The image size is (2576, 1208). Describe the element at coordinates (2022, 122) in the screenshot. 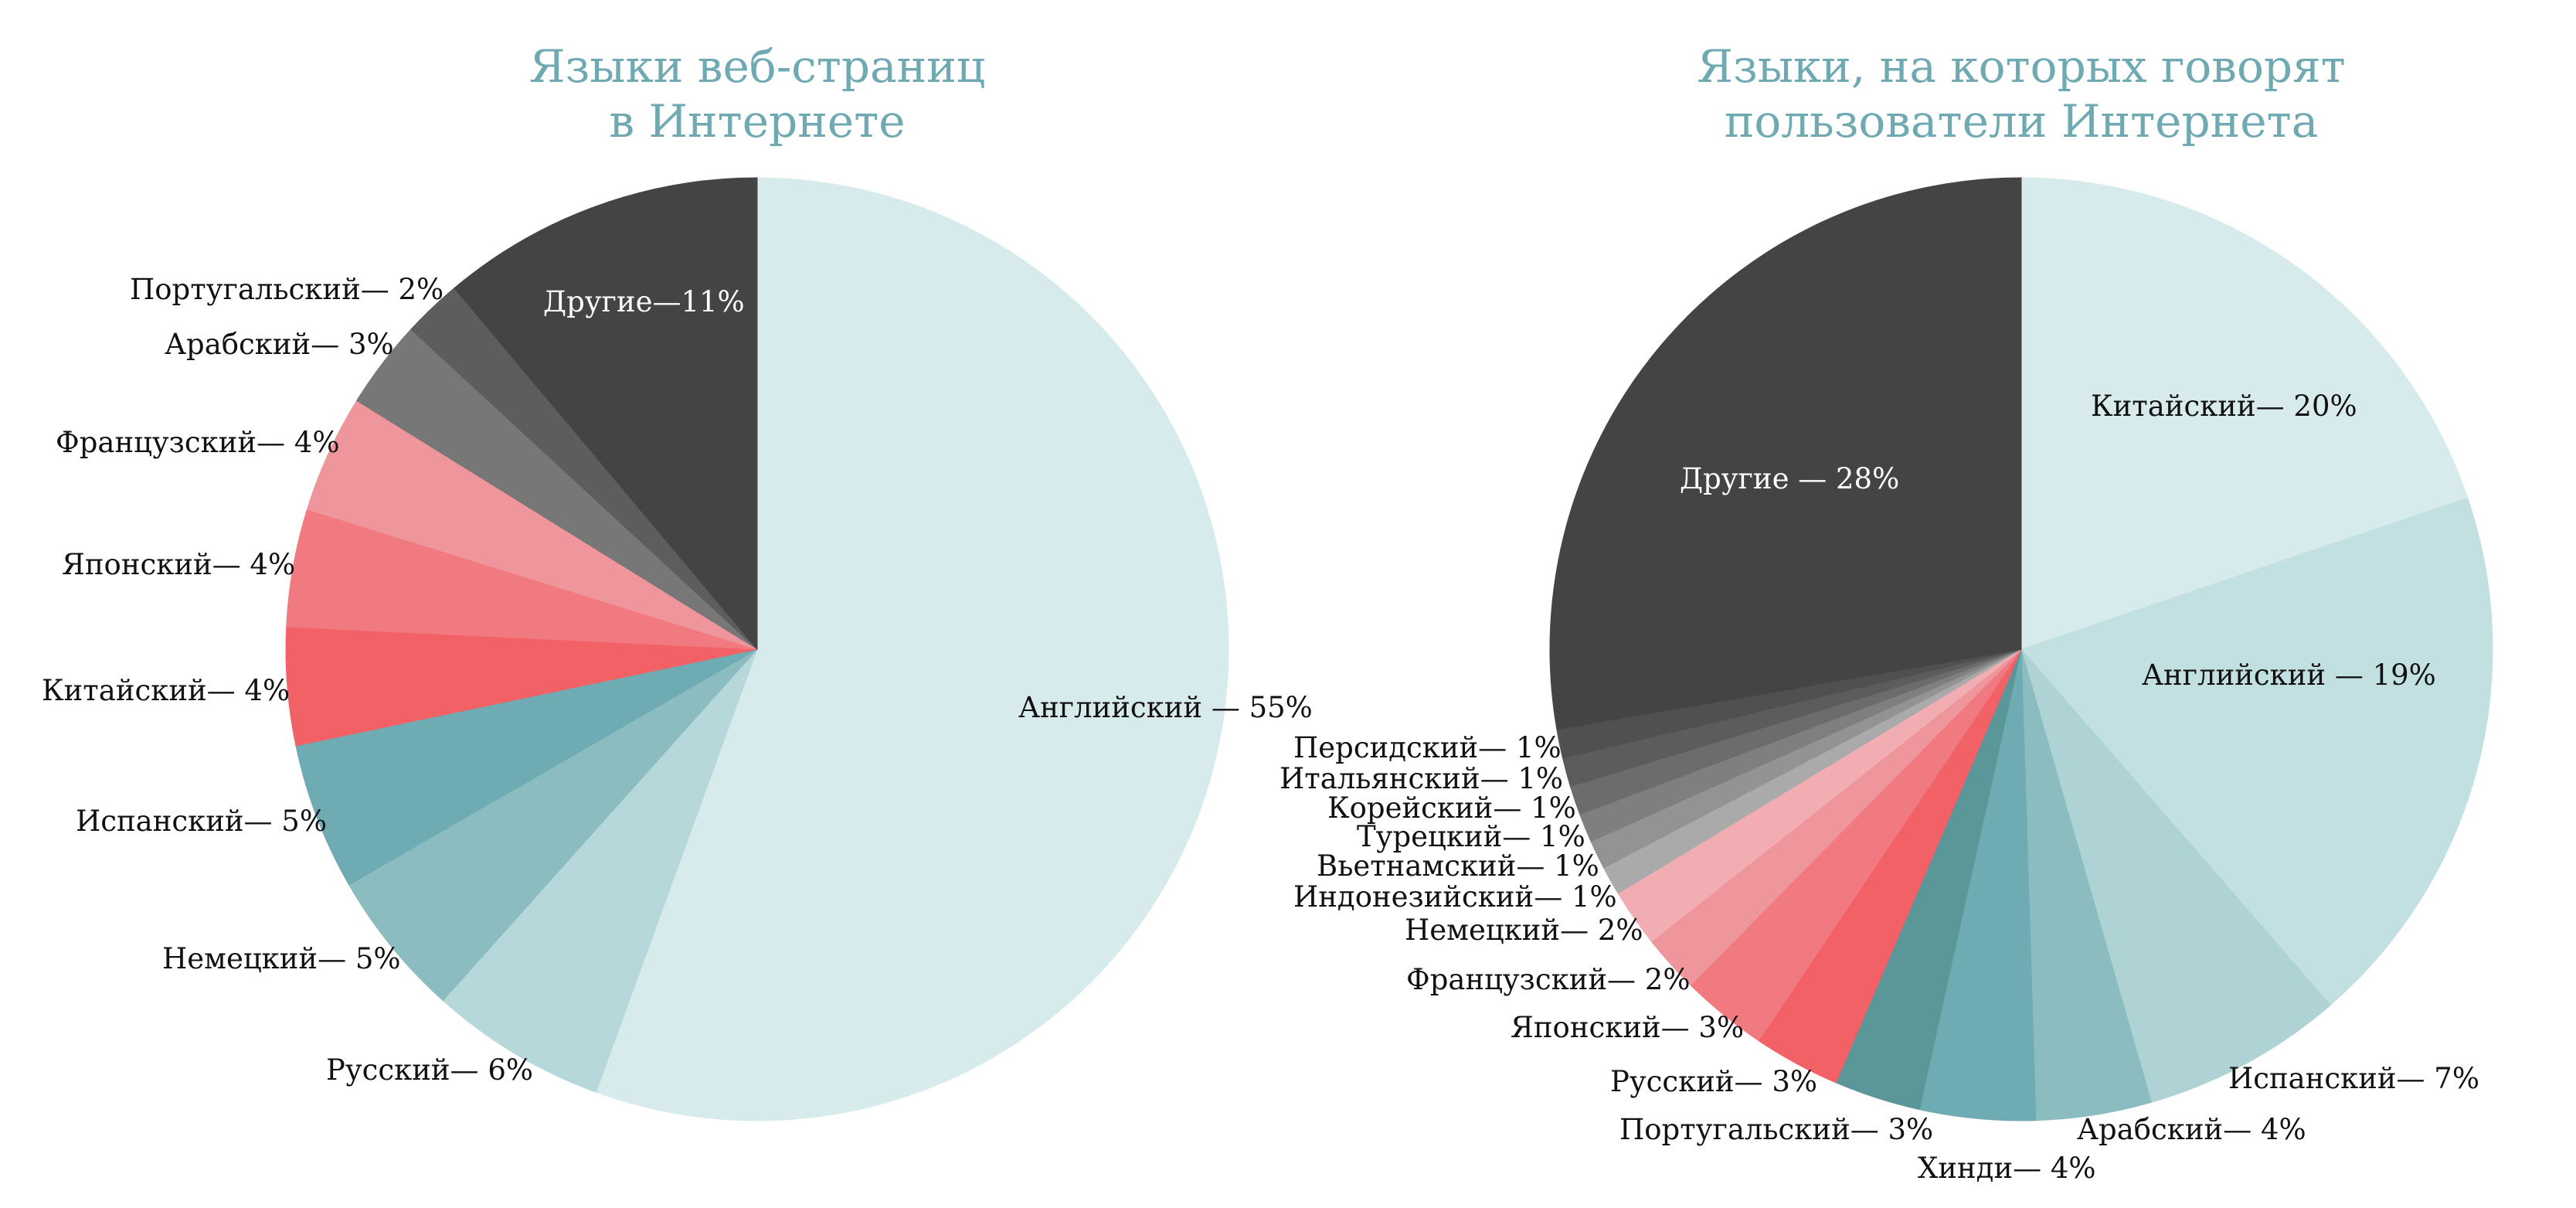

I see `chart-title-line: пользователи Интернета` at that location.